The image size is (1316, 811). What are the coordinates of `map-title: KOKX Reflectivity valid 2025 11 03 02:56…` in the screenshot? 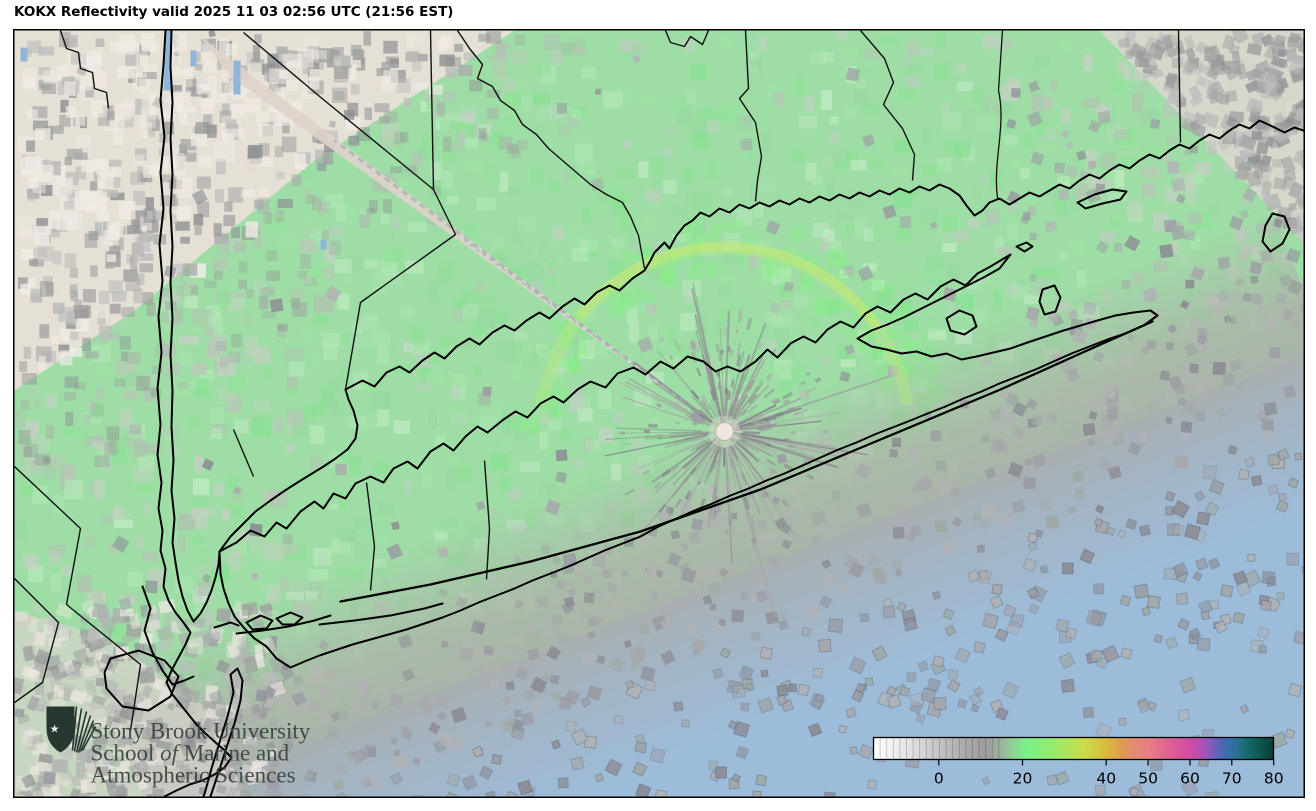 It's located at (234, 12).